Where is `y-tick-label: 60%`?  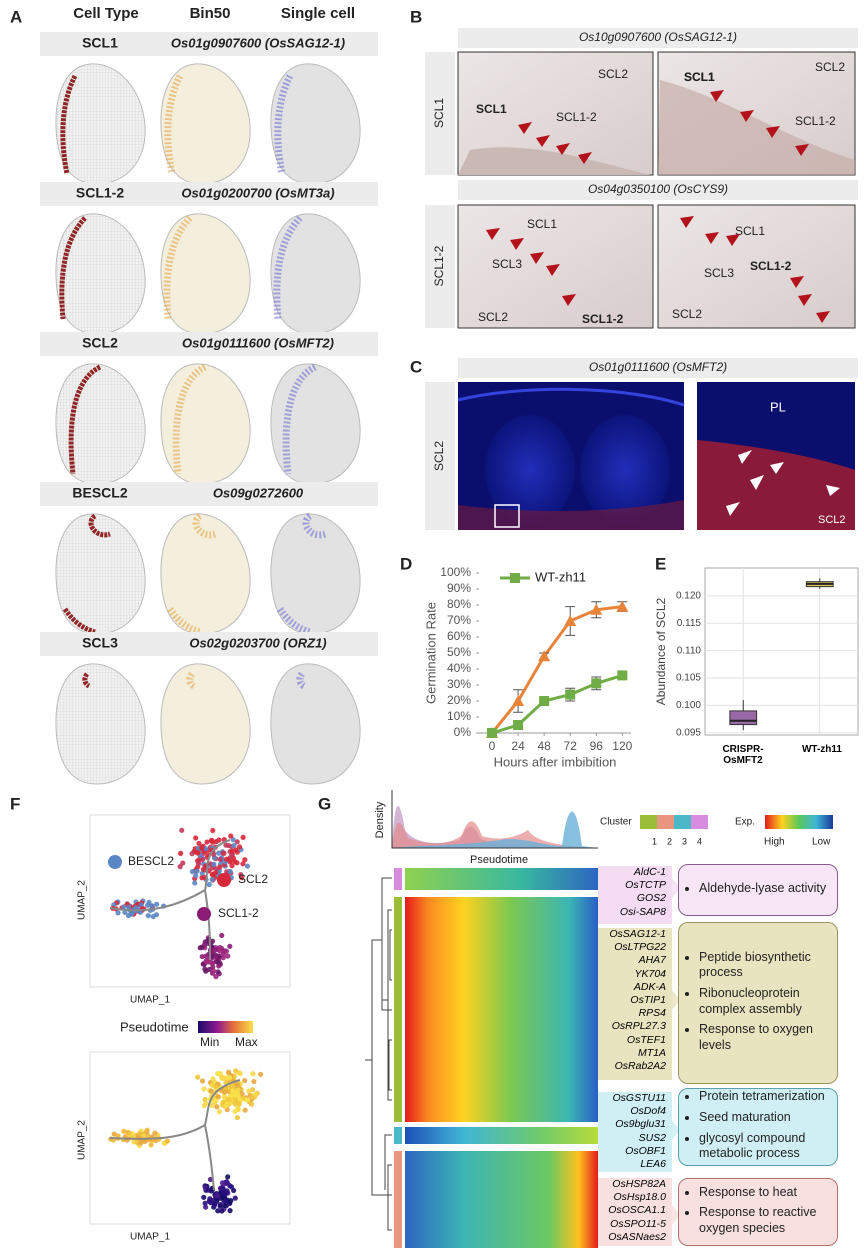 y-tick-label: 60% is located at coordinates (459, 636).